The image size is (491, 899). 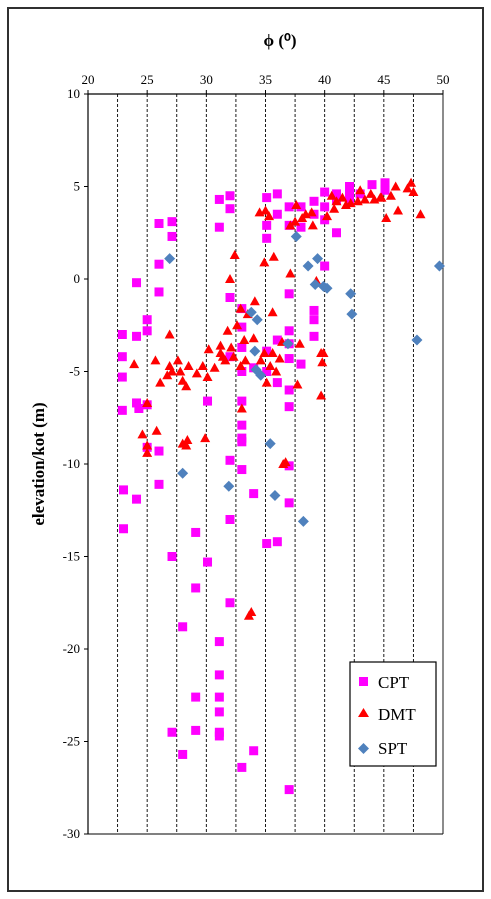 What do you see at coordinates (88, 79) in the screenshot?
I see `x-tick-label: 20` at bounding box center [88, 79].